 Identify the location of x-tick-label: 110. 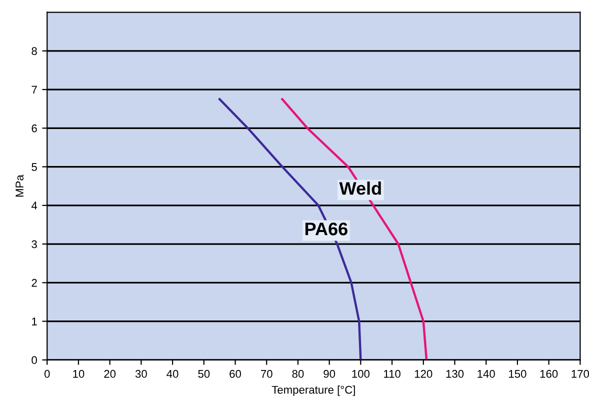
(392, 374).